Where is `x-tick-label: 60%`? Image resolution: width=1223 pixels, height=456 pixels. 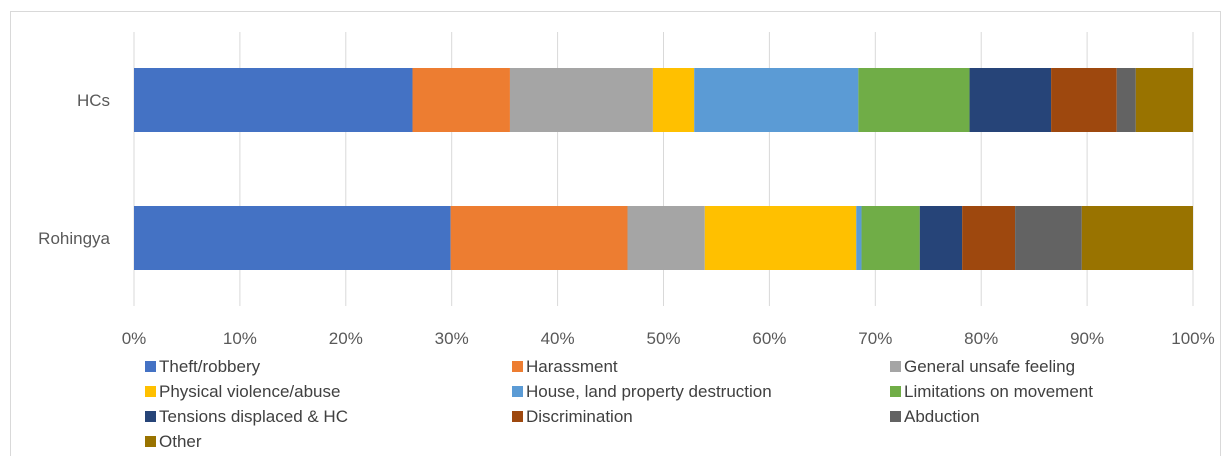
x-tick-label: 60% is located at coordinates (769, 338).